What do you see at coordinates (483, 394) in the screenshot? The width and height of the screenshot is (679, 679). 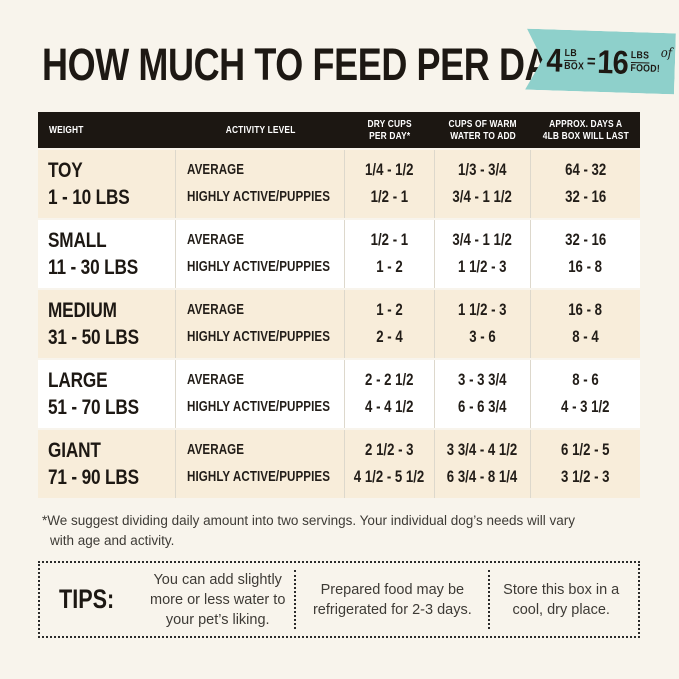 I see `cell-warm-water: 3 - 3 3/4 6 - 6 3/4` at bounding box center [483, 394].